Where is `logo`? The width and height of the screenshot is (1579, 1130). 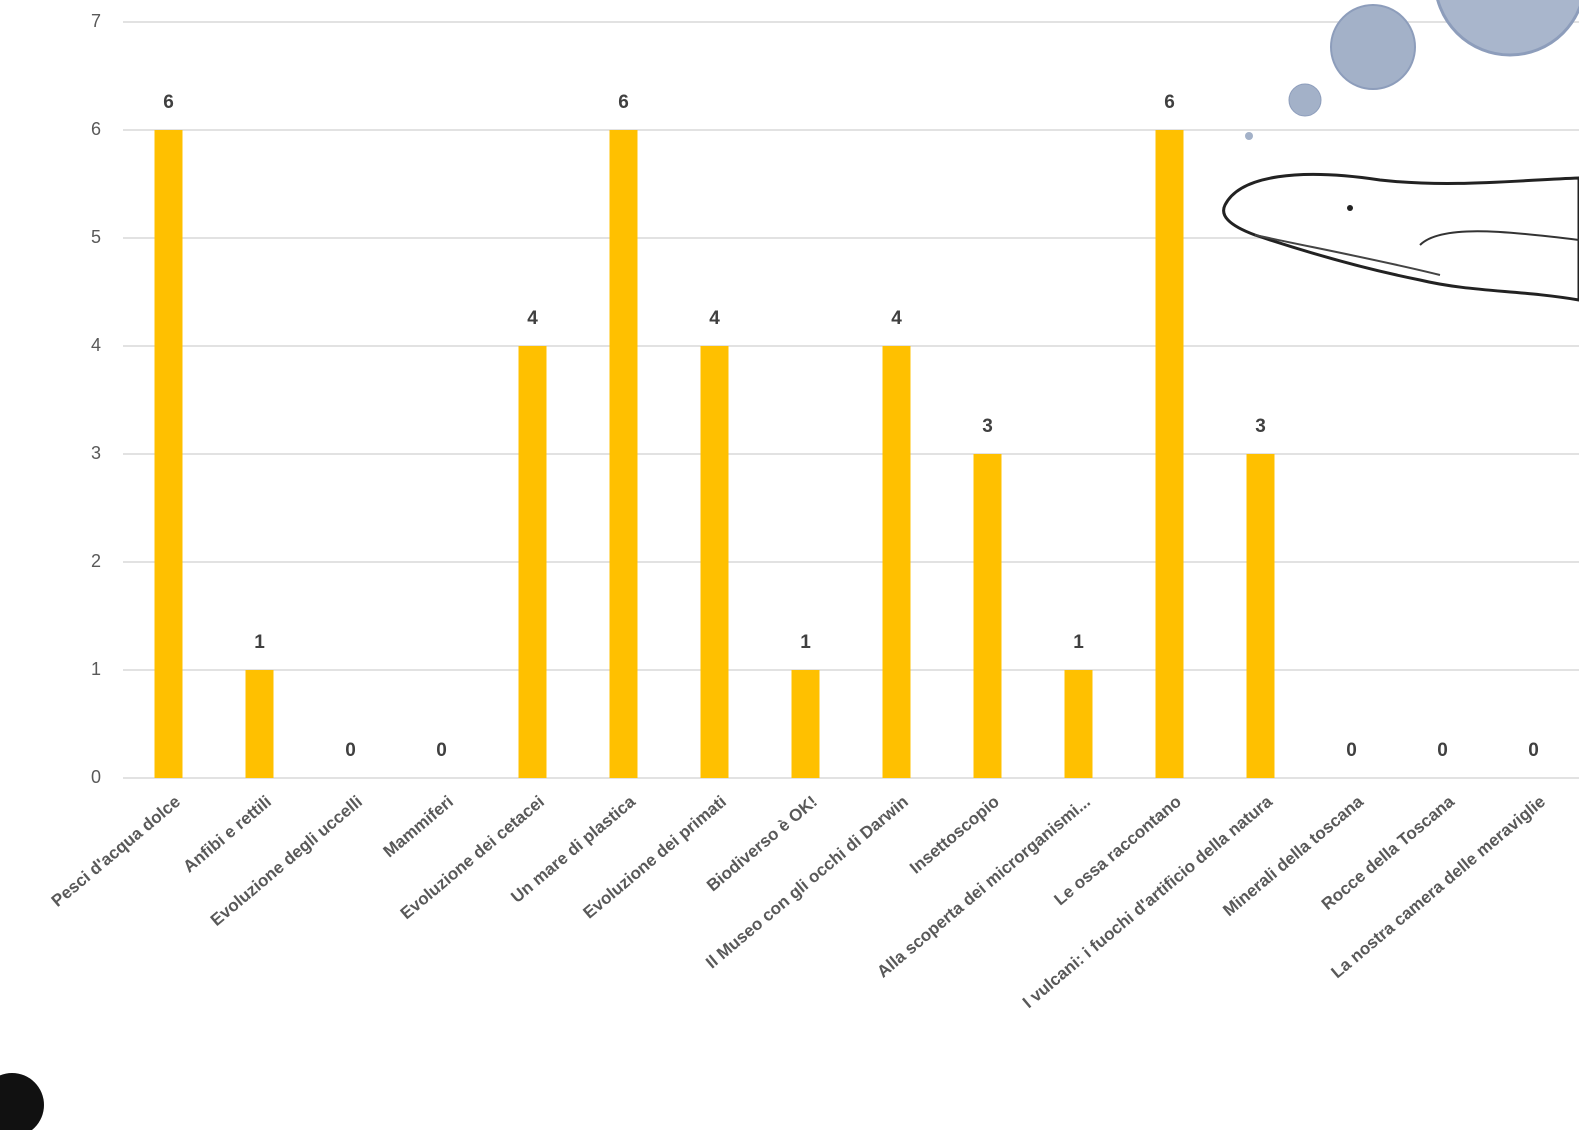
logo is located at coordinates (22, 1101).